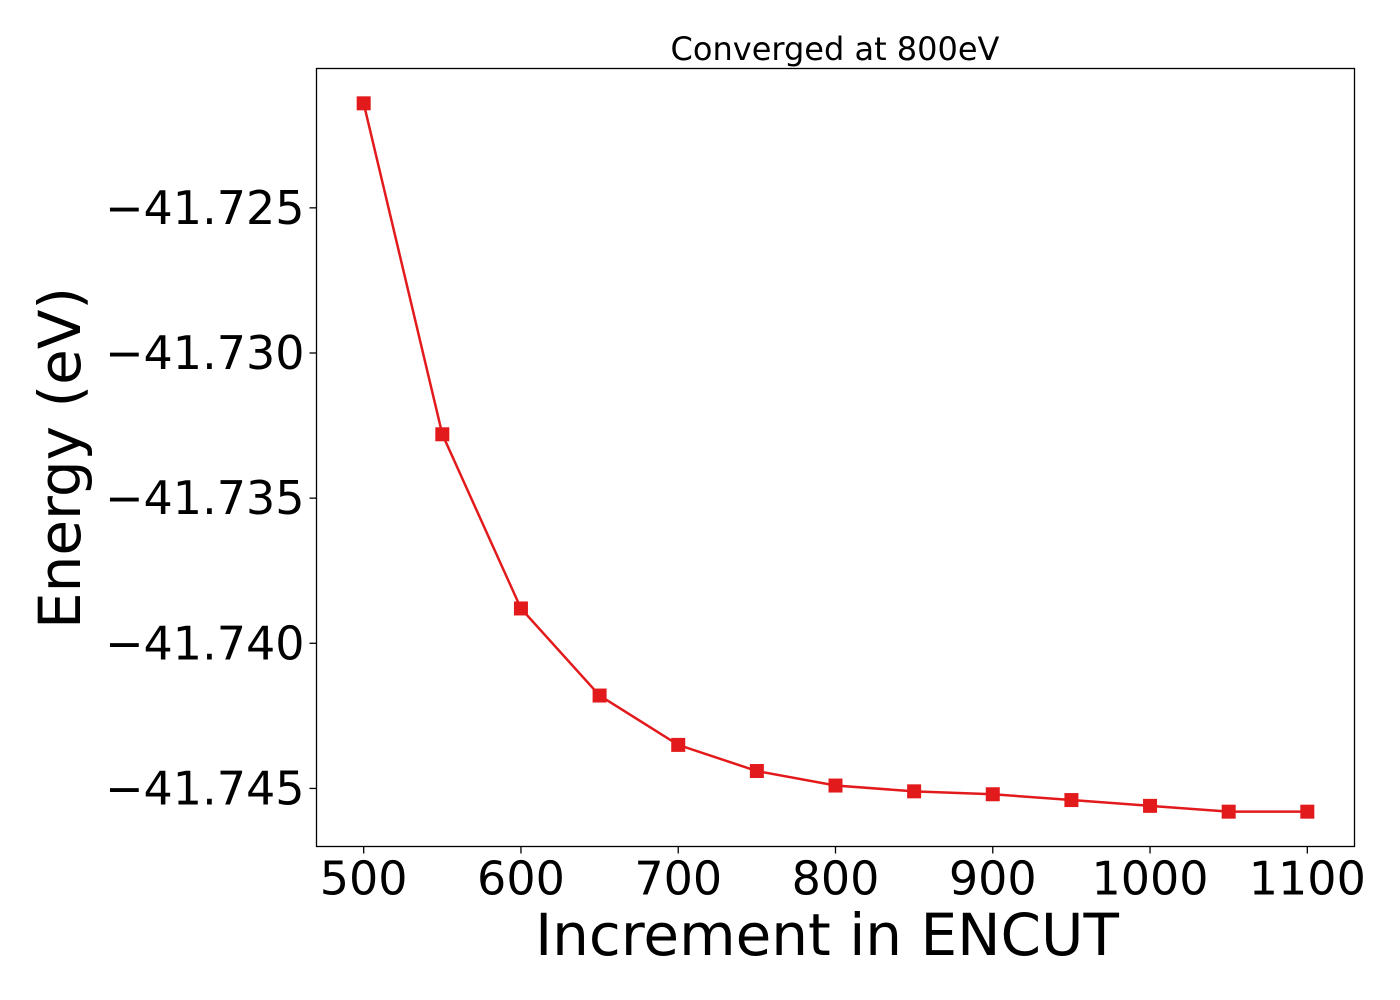  I want to click on y-tick-label: −41.725, so click(205, 208).